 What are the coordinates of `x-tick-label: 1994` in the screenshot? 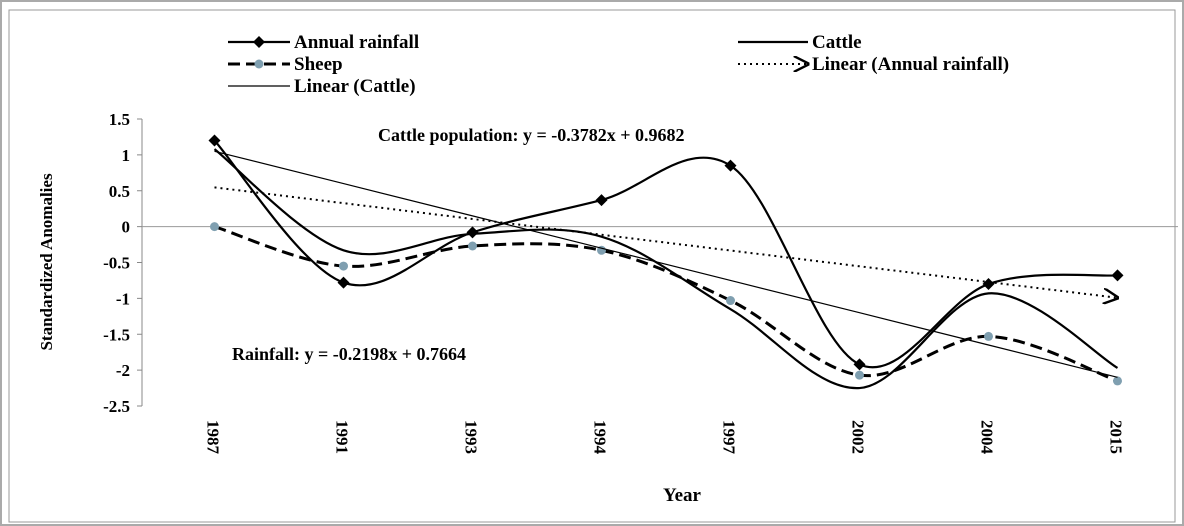 It's located at (600, 437).